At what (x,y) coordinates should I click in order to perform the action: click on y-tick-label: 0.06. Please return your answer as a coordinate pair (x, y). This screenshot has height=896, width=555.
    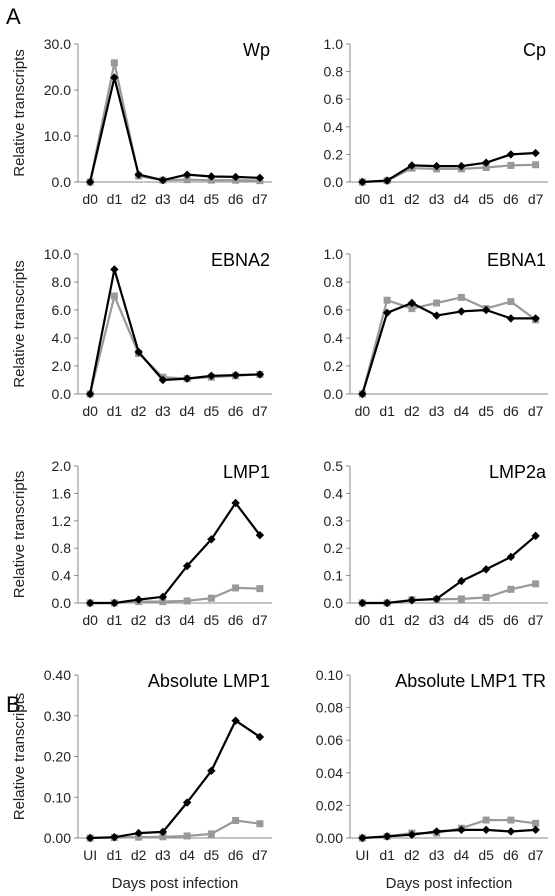
    Looking at the image, I should click on (329, 740).